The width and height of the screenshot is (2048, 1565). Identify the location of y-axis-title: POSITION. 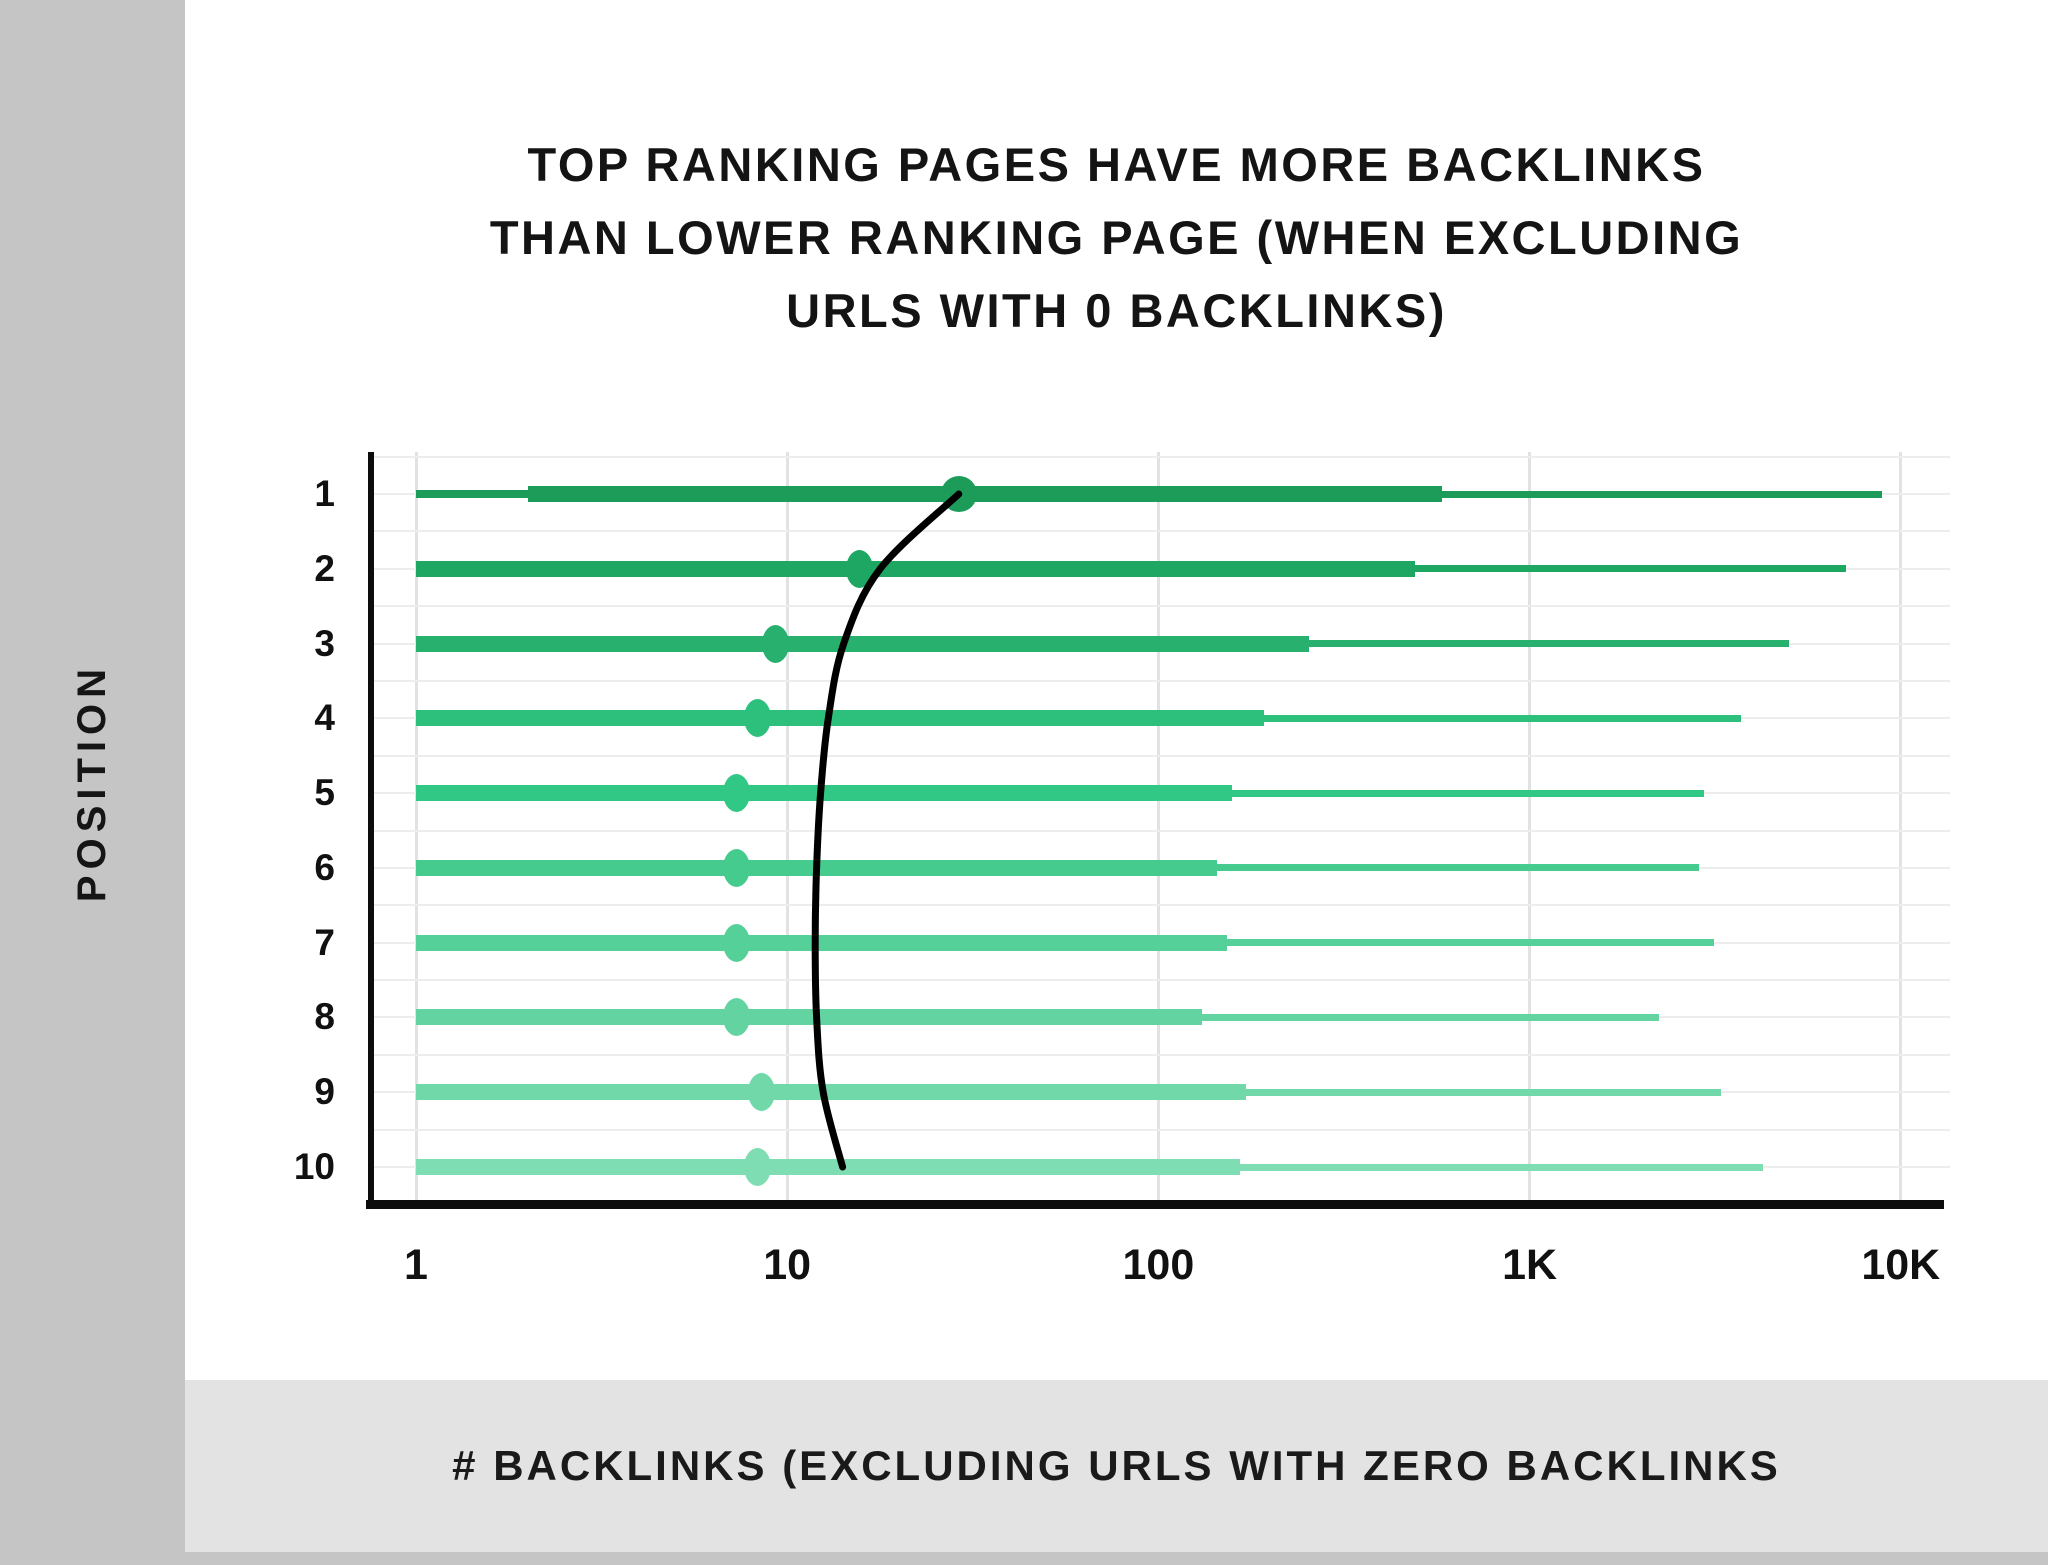
(92, 782).